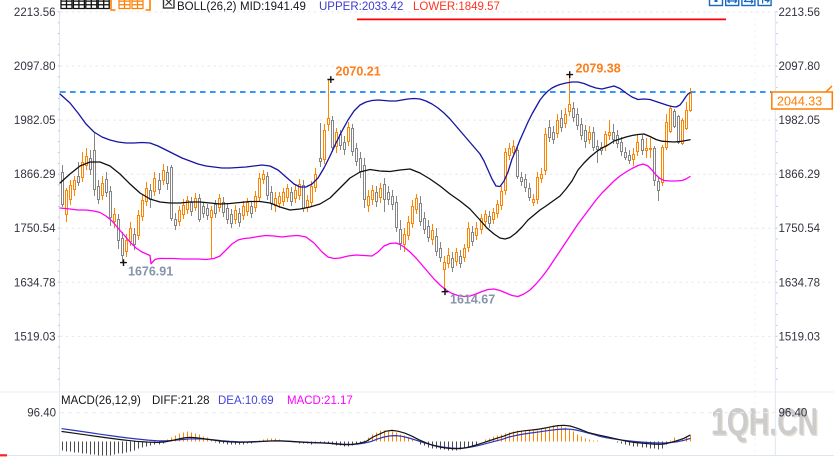 This screenshot has width=834, height=458. What do you see at coordinates (456, 7) in the screenshot?
I see `svg-text: LOWER:1849.57` at bounding box center [456, 7].